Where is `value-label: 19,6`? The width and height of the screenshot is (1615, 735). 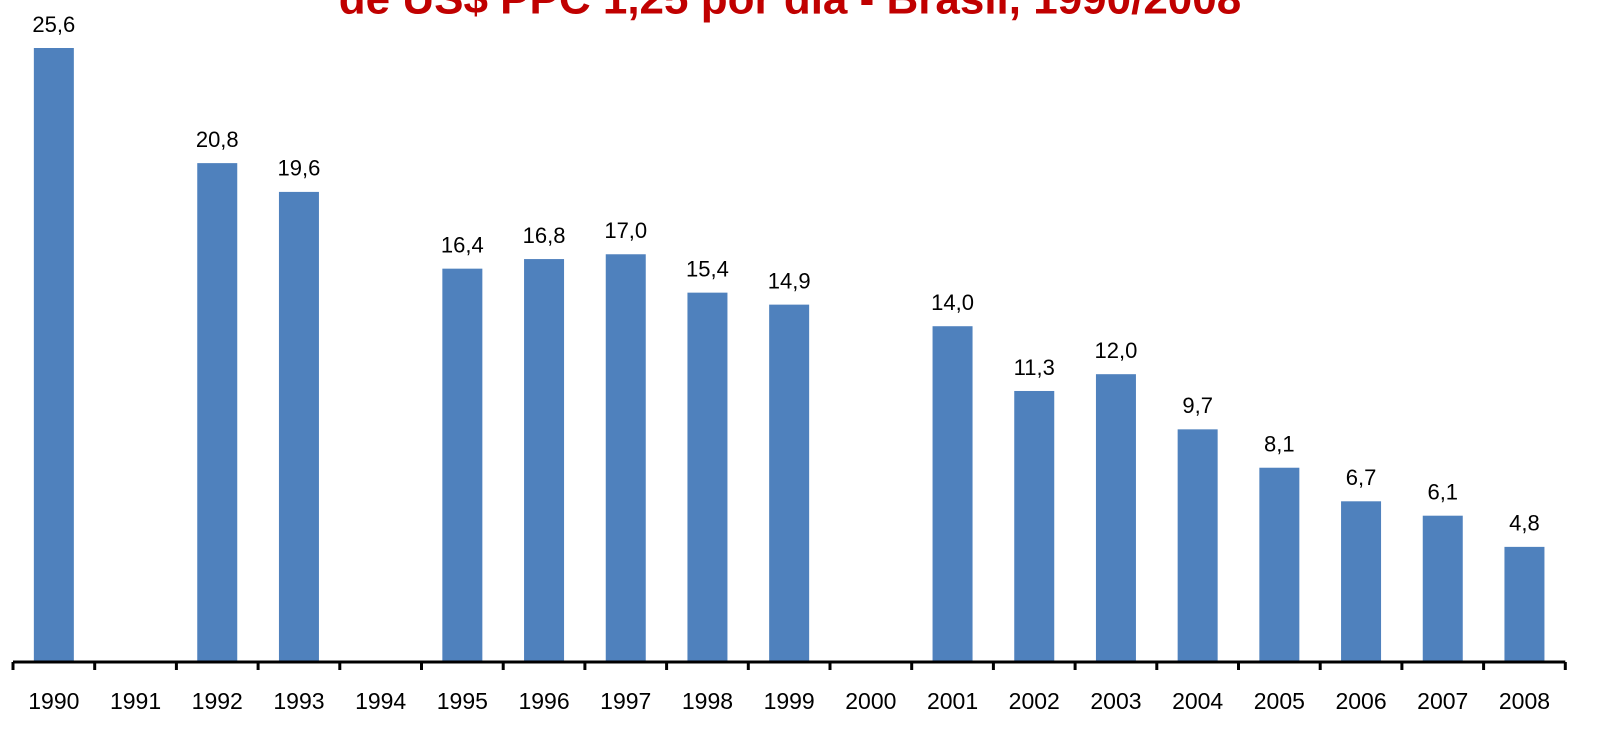
value-label: 19,6 is located at coordinates (299, 168).